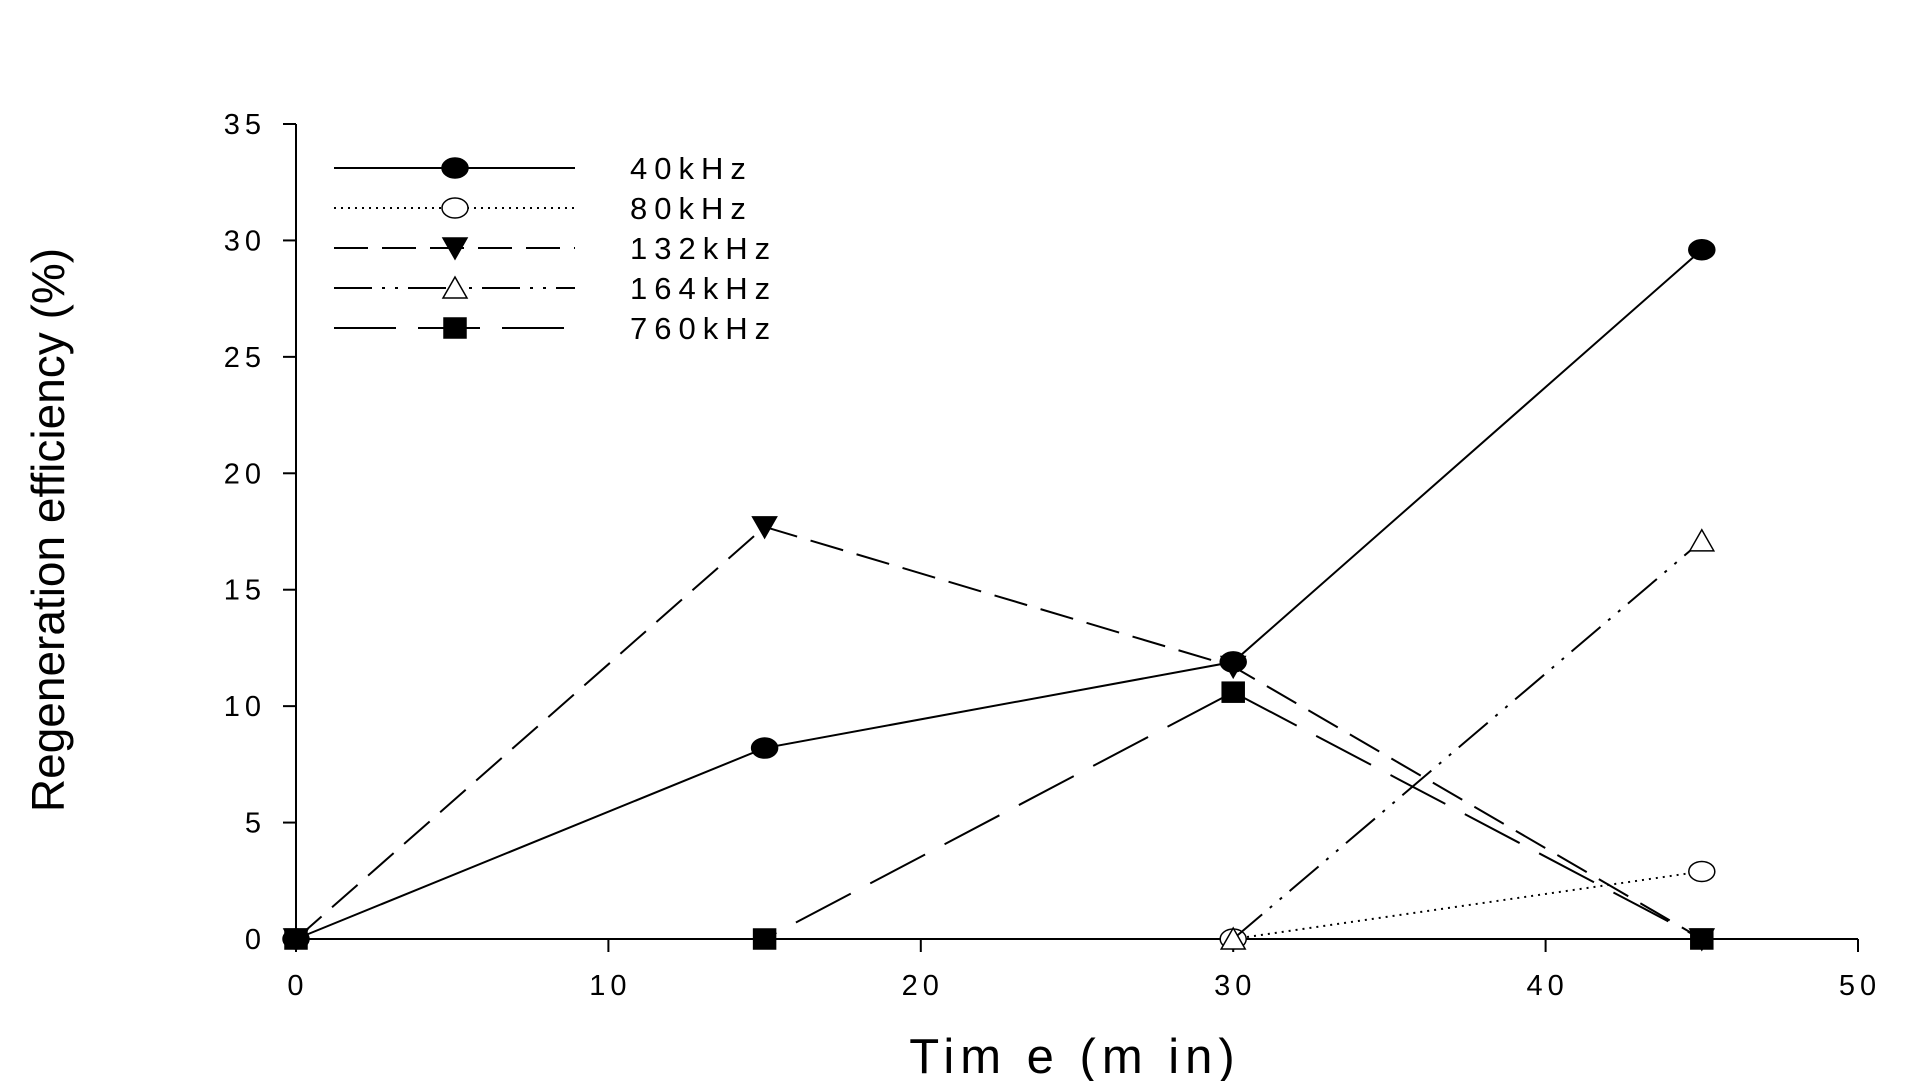 This screenshot has width=1921, height=1081. I want to click on x-tick-label: 50, so click(1860, 986).